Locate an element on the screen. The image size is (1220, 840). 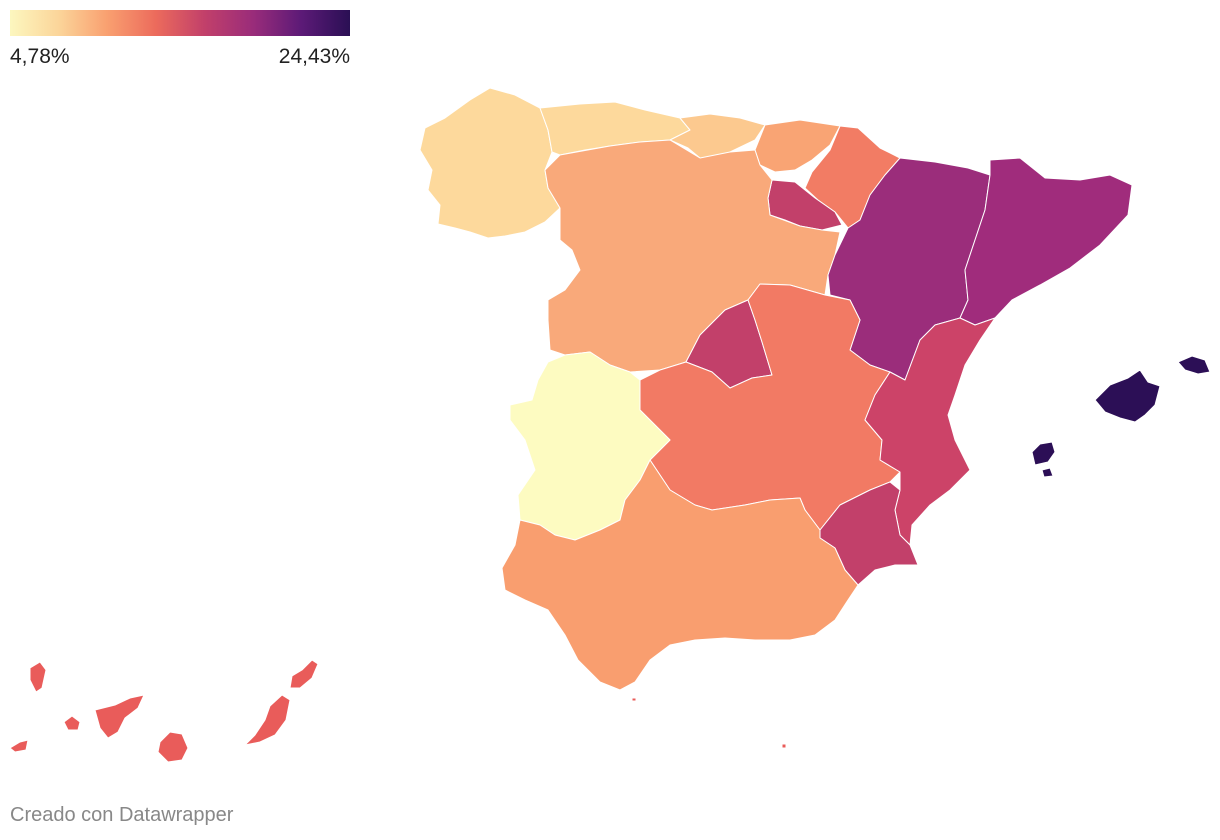
region-melilla is located at coordinates (784, 746).